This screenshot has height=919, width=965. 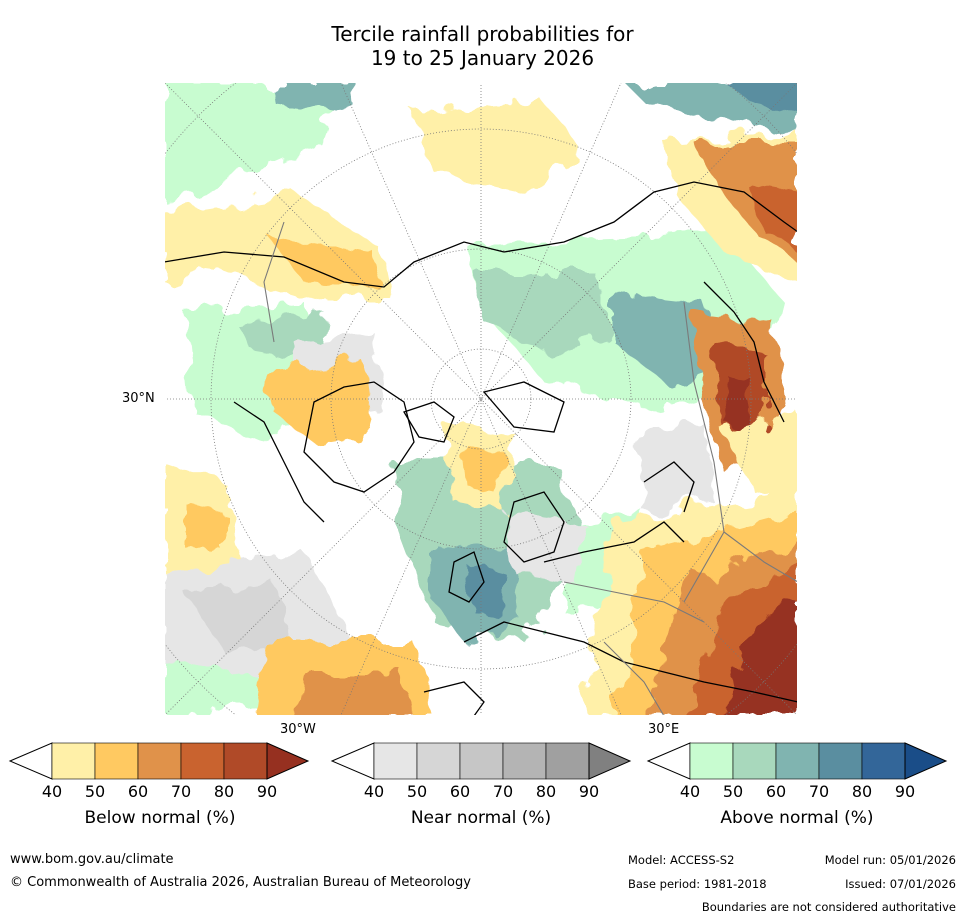 What do you see at coordinates (733, 791) in the screenshot?
I see `colorbar-above-tick: 50` at bounding box center [733, 791].